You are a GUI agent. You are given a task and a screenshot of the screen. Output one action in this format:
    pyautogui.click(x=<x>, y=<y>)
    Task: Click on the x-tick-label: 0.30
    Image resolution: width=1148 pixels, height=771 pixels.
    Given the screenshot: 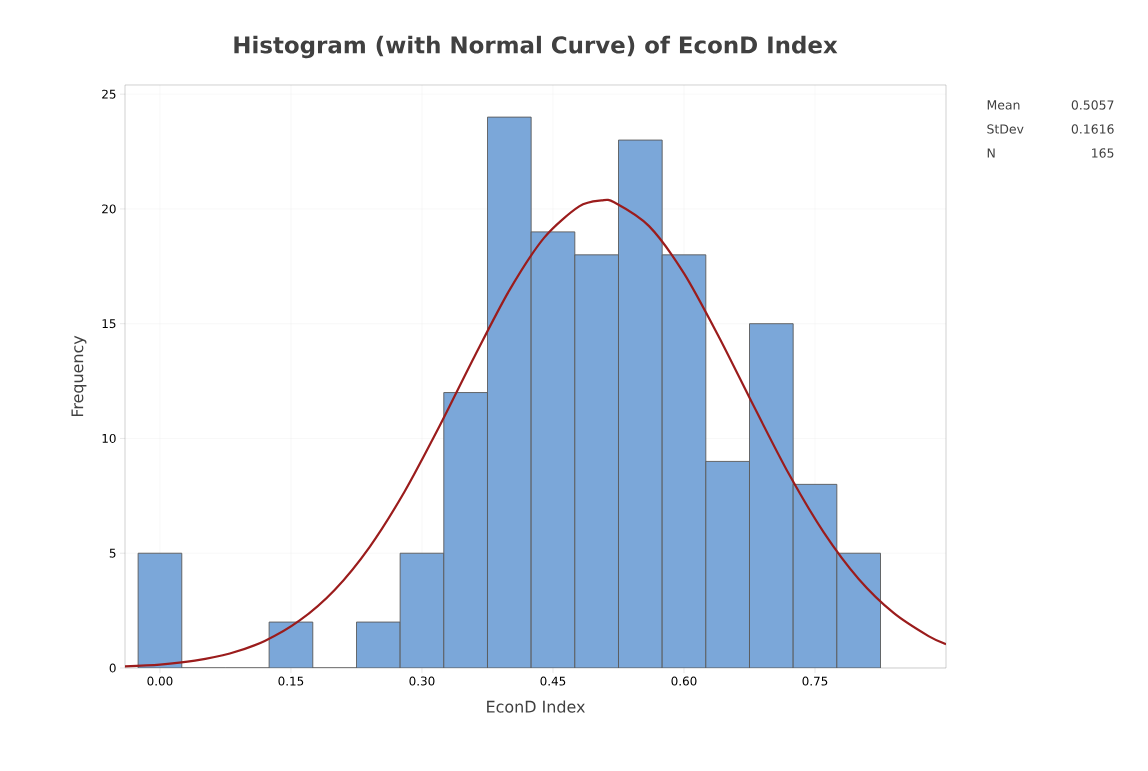 What is the action you would take?
    pyautogui.click(x=422, y=681)
    